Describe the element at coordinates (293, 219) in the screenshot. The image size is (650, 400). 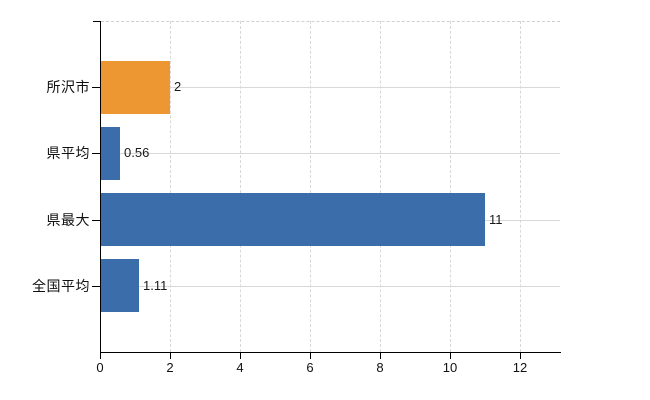
I see `bar-pref-max` at that location.